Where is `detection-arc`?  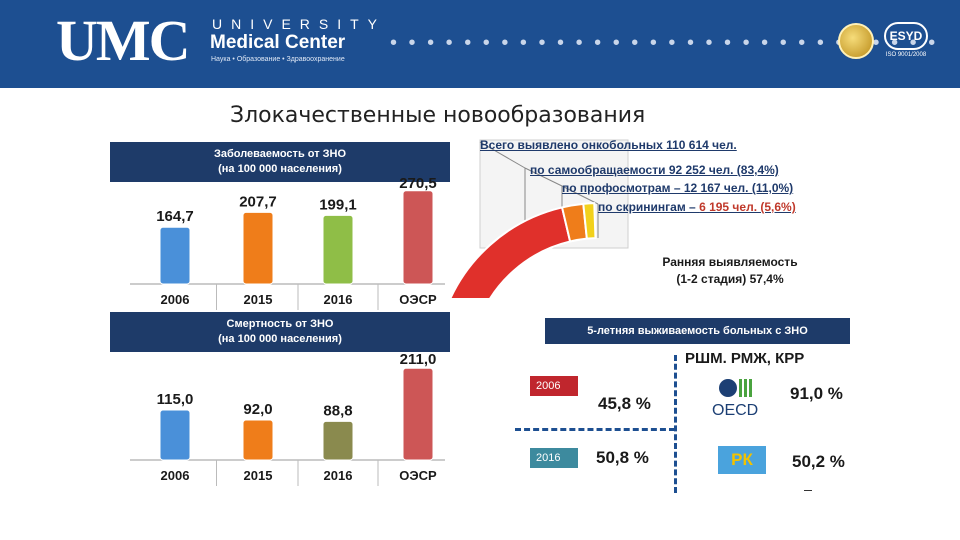 detection-arc is located at coordinates (523, 250).